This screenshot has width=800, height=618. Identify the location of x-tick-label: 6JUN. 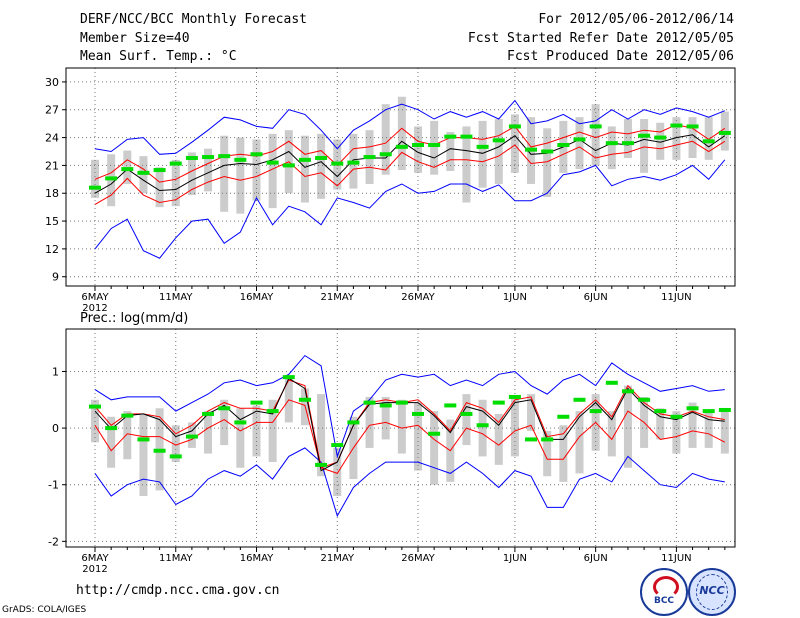
(596, 297).